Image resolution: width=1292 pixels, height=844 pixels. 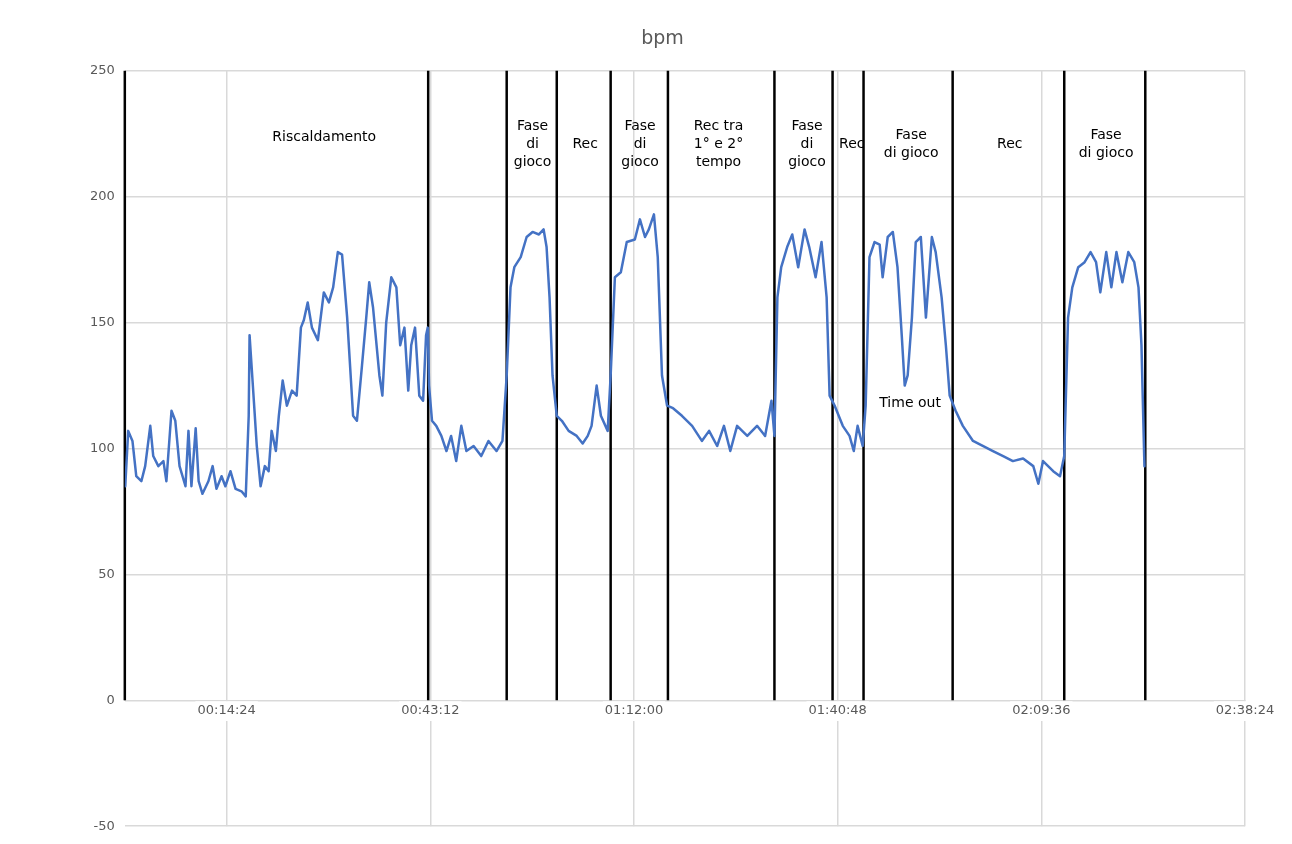 What do you see at coordinates (102, 447) in the screenshot?
I see `y-tick-label: 100` at bounding box center [102, 447].